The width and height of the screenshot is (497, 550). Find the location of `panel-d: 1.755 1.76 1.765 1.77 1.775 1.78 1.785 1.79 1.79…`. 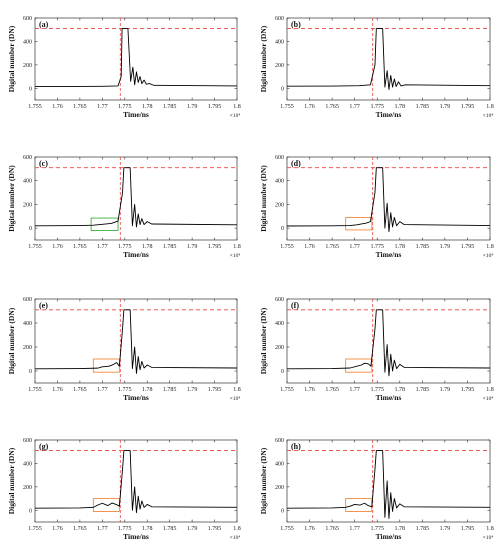

panel-d: 1.755 1.76 1.765 1.77 1.775 1.78 1.785 1.79 1.79… is located at coordinates (376, 207).